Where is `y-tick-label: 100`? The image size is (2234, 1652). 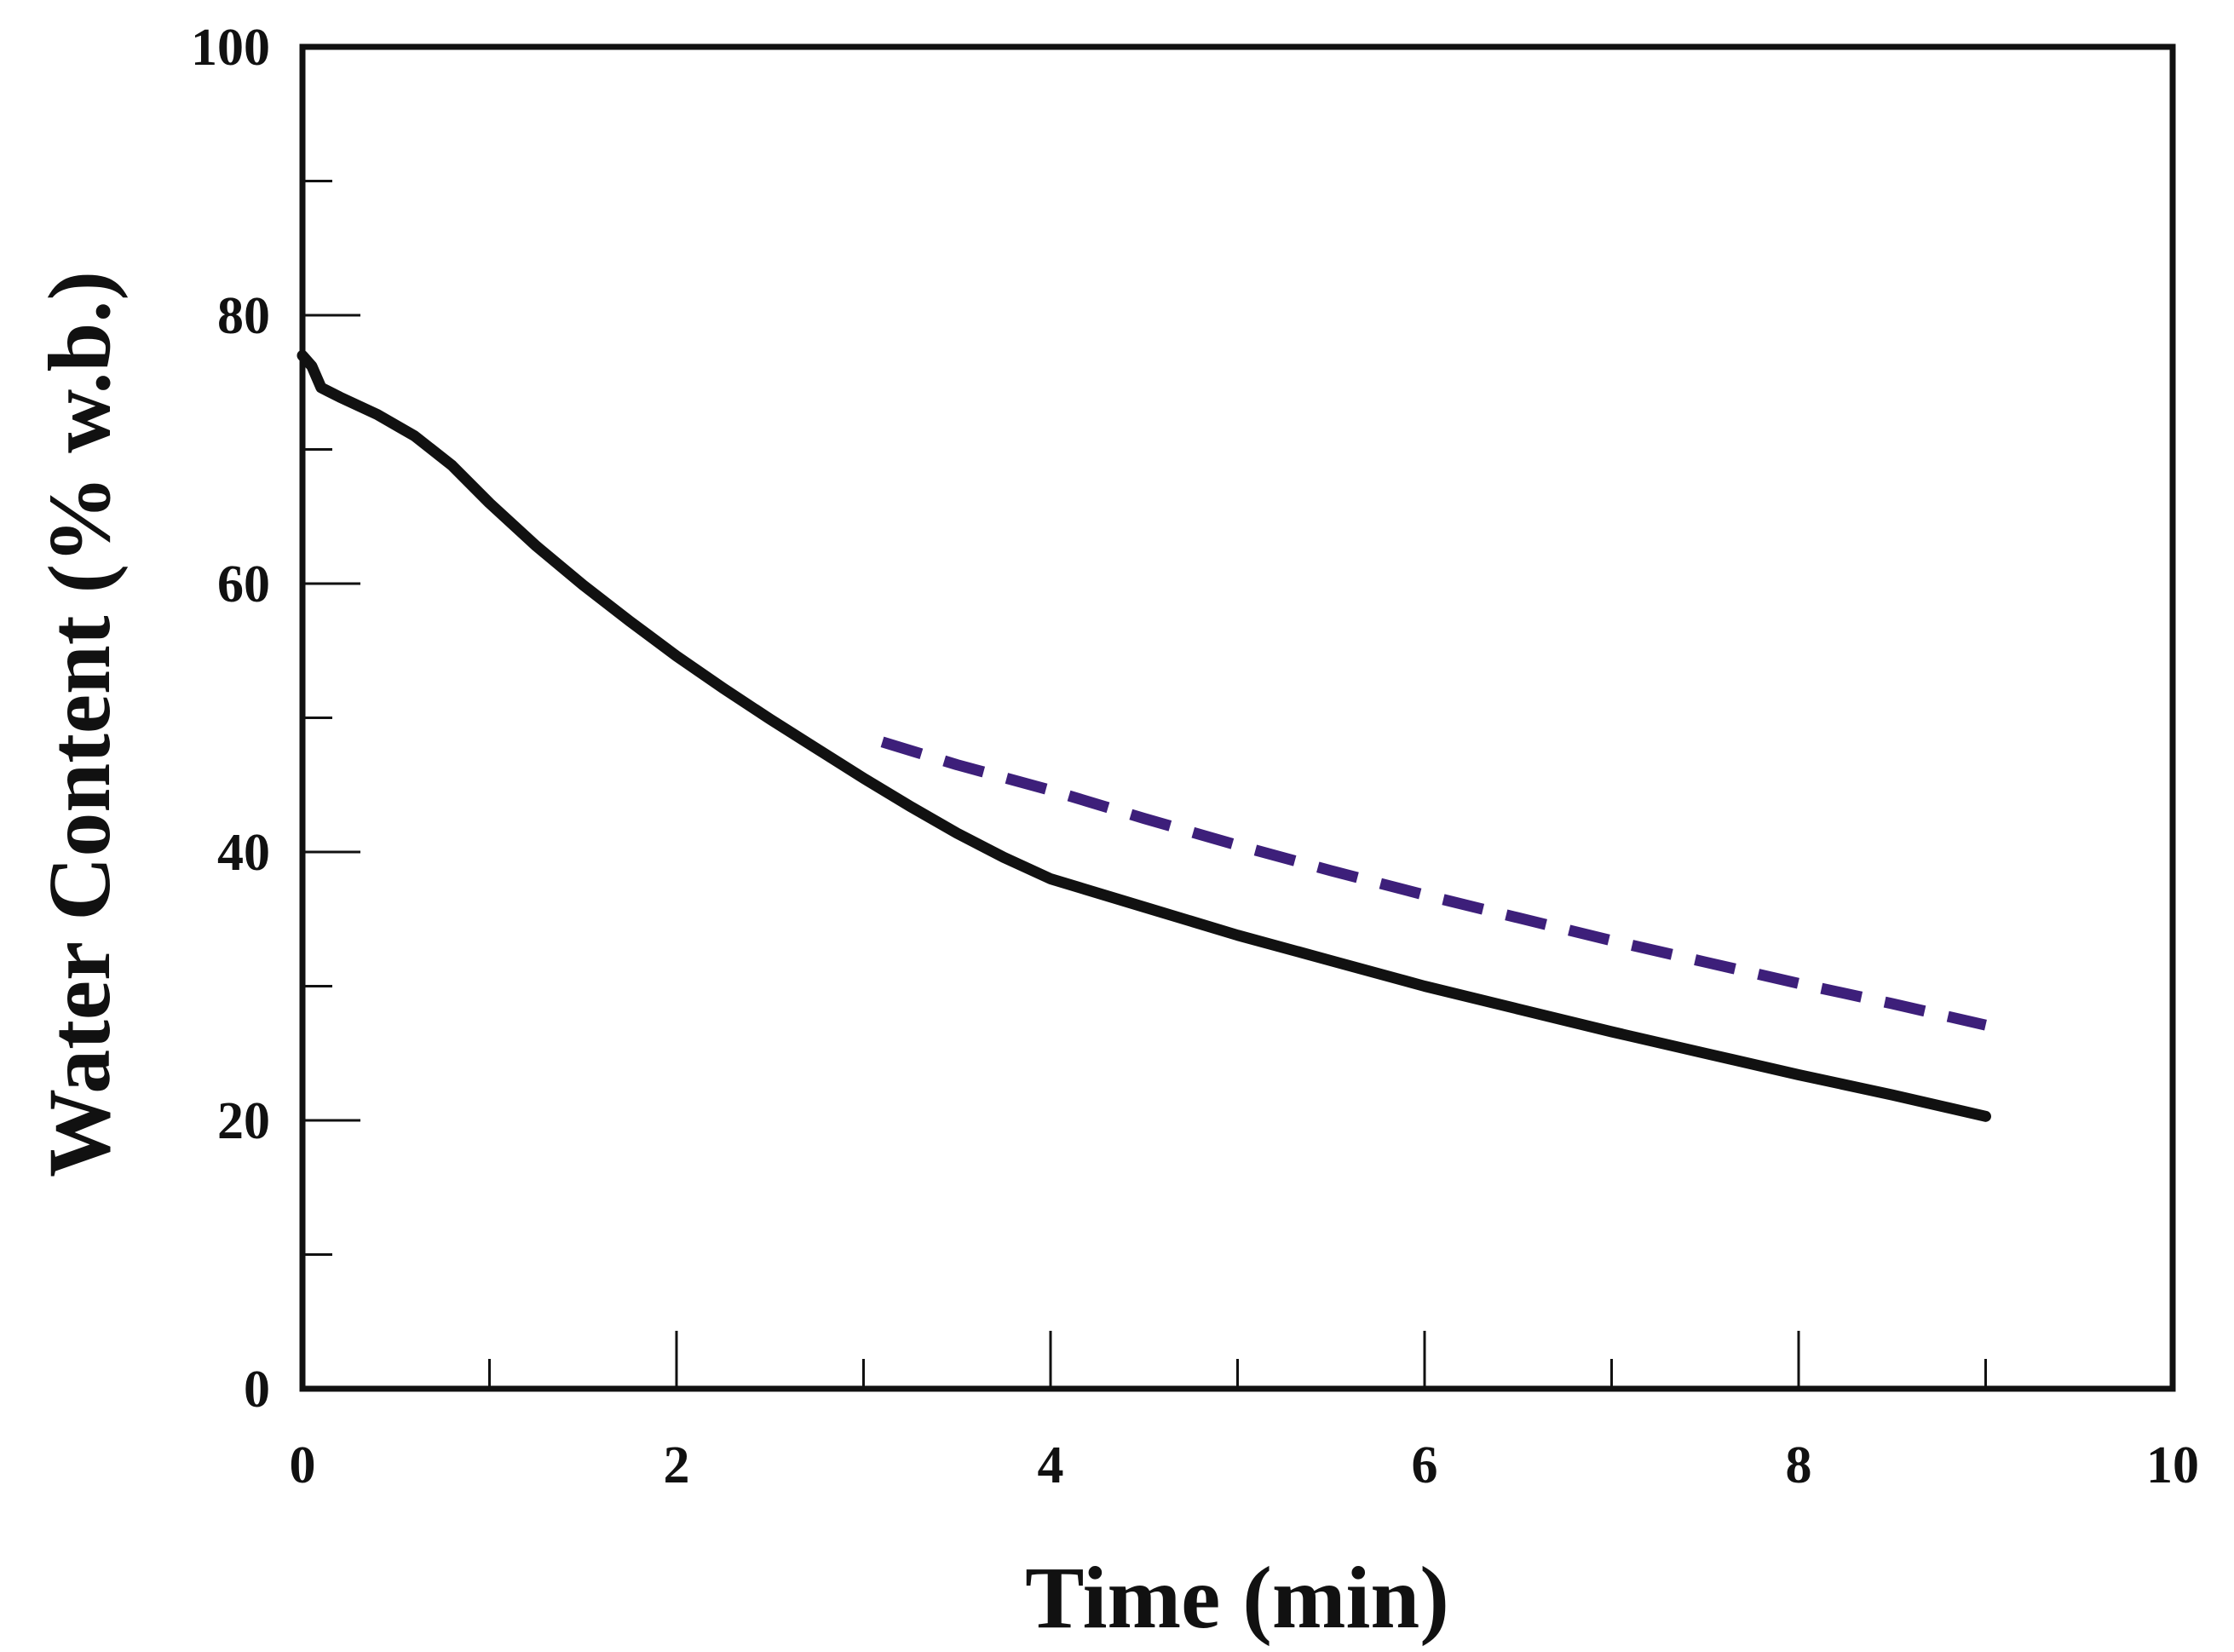
y-tick-label: 100 is located at coordinates (231, 48).